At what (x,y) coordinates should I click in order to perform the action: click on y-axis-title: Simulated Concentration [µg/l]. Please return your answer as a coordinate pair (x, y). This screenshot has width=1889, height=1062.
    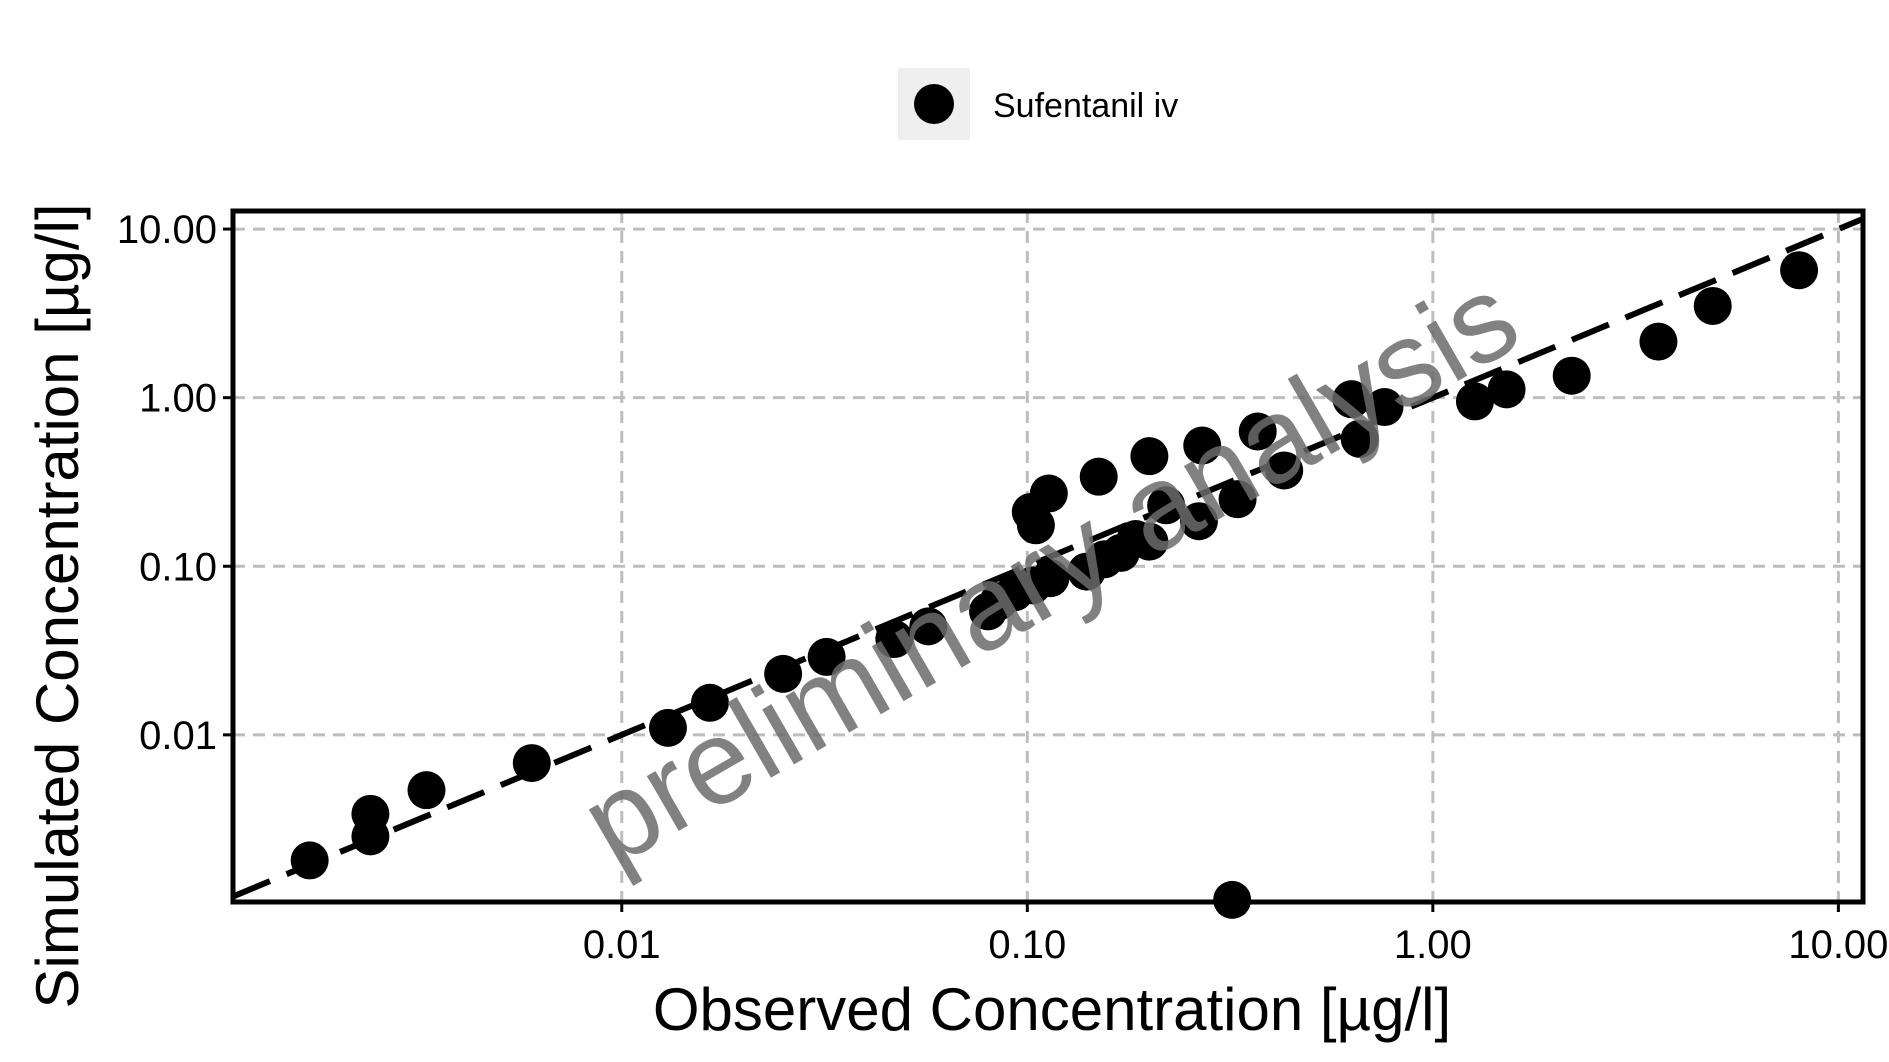
    Looking at the image, I should click on (57, 606).